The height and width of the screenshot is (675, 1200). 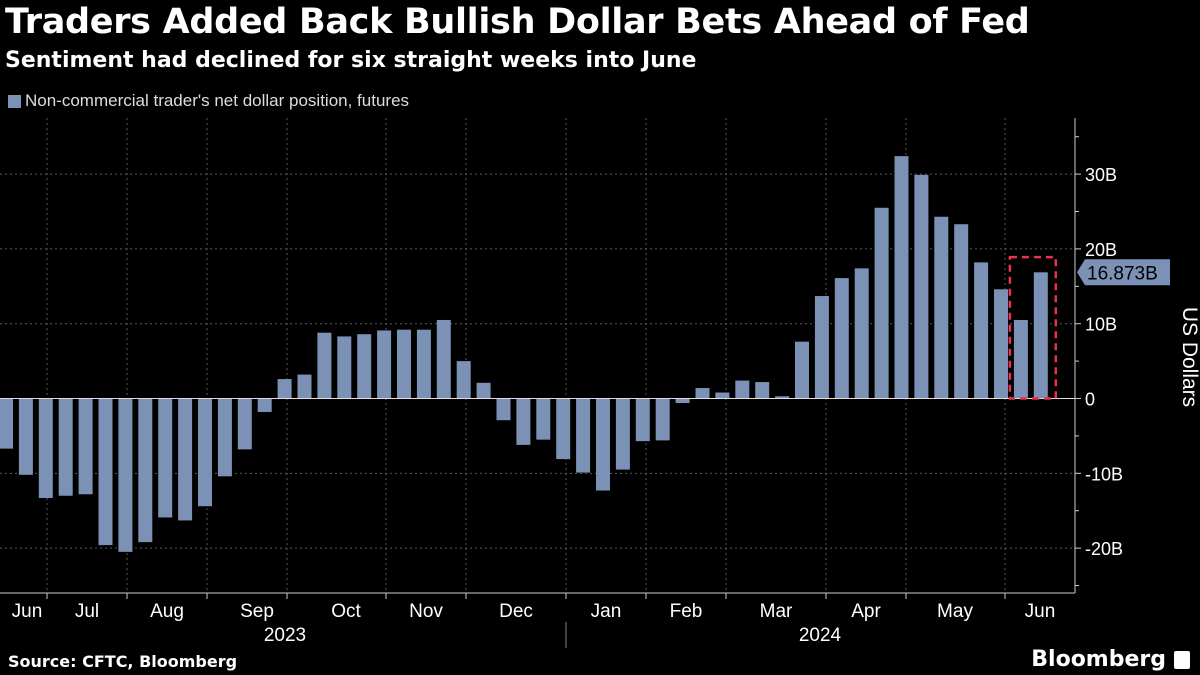 What do you see at coordinates (346, 611) in the screenshot?
I see `x-tick-label: Oct` at bounding box center [346, 611].